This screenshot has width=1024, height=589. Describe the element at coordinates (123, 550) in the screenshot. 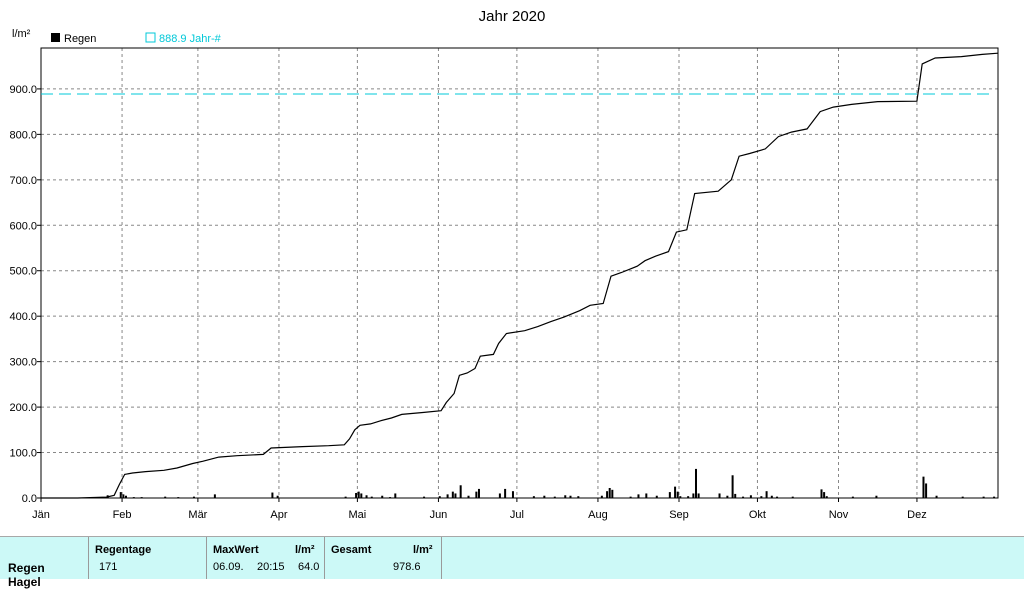

I see `regentage-header: Regentage` at that location.